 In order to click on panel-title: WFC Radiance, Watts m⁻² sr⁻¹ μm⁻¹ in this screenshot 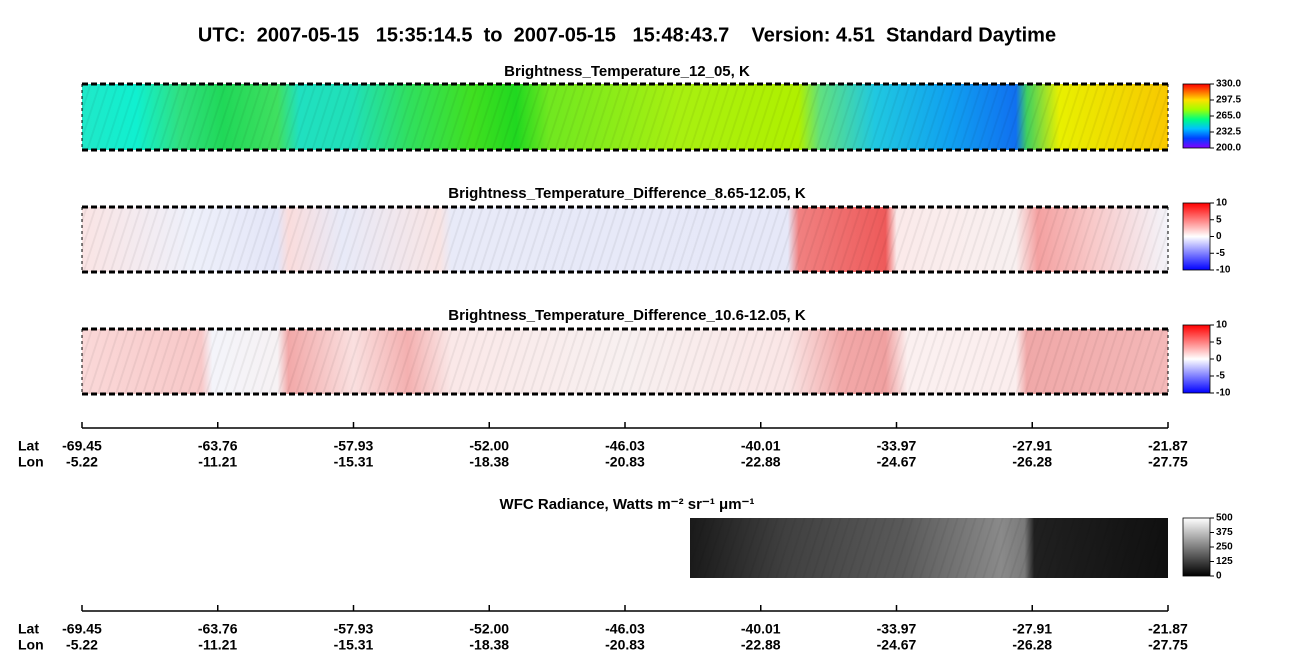, I will do `click(627, 504)`.